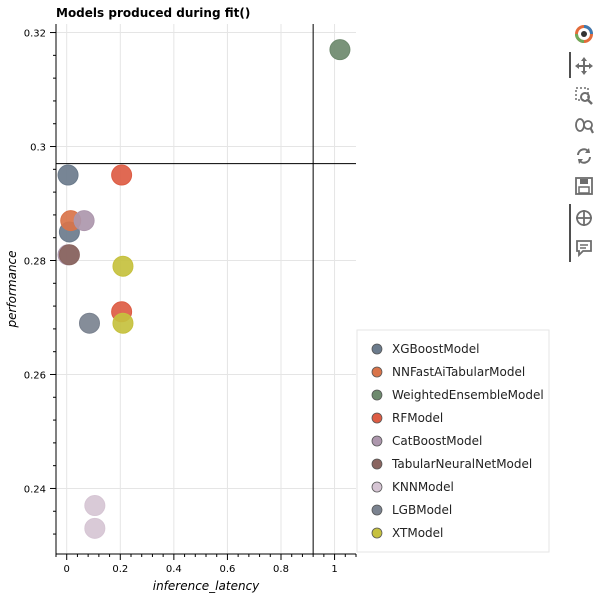  What do you see at coordinates (35, 34) in the screenshot?
I see `y-tick-label: 0.32` at bounding box center [35, 34].